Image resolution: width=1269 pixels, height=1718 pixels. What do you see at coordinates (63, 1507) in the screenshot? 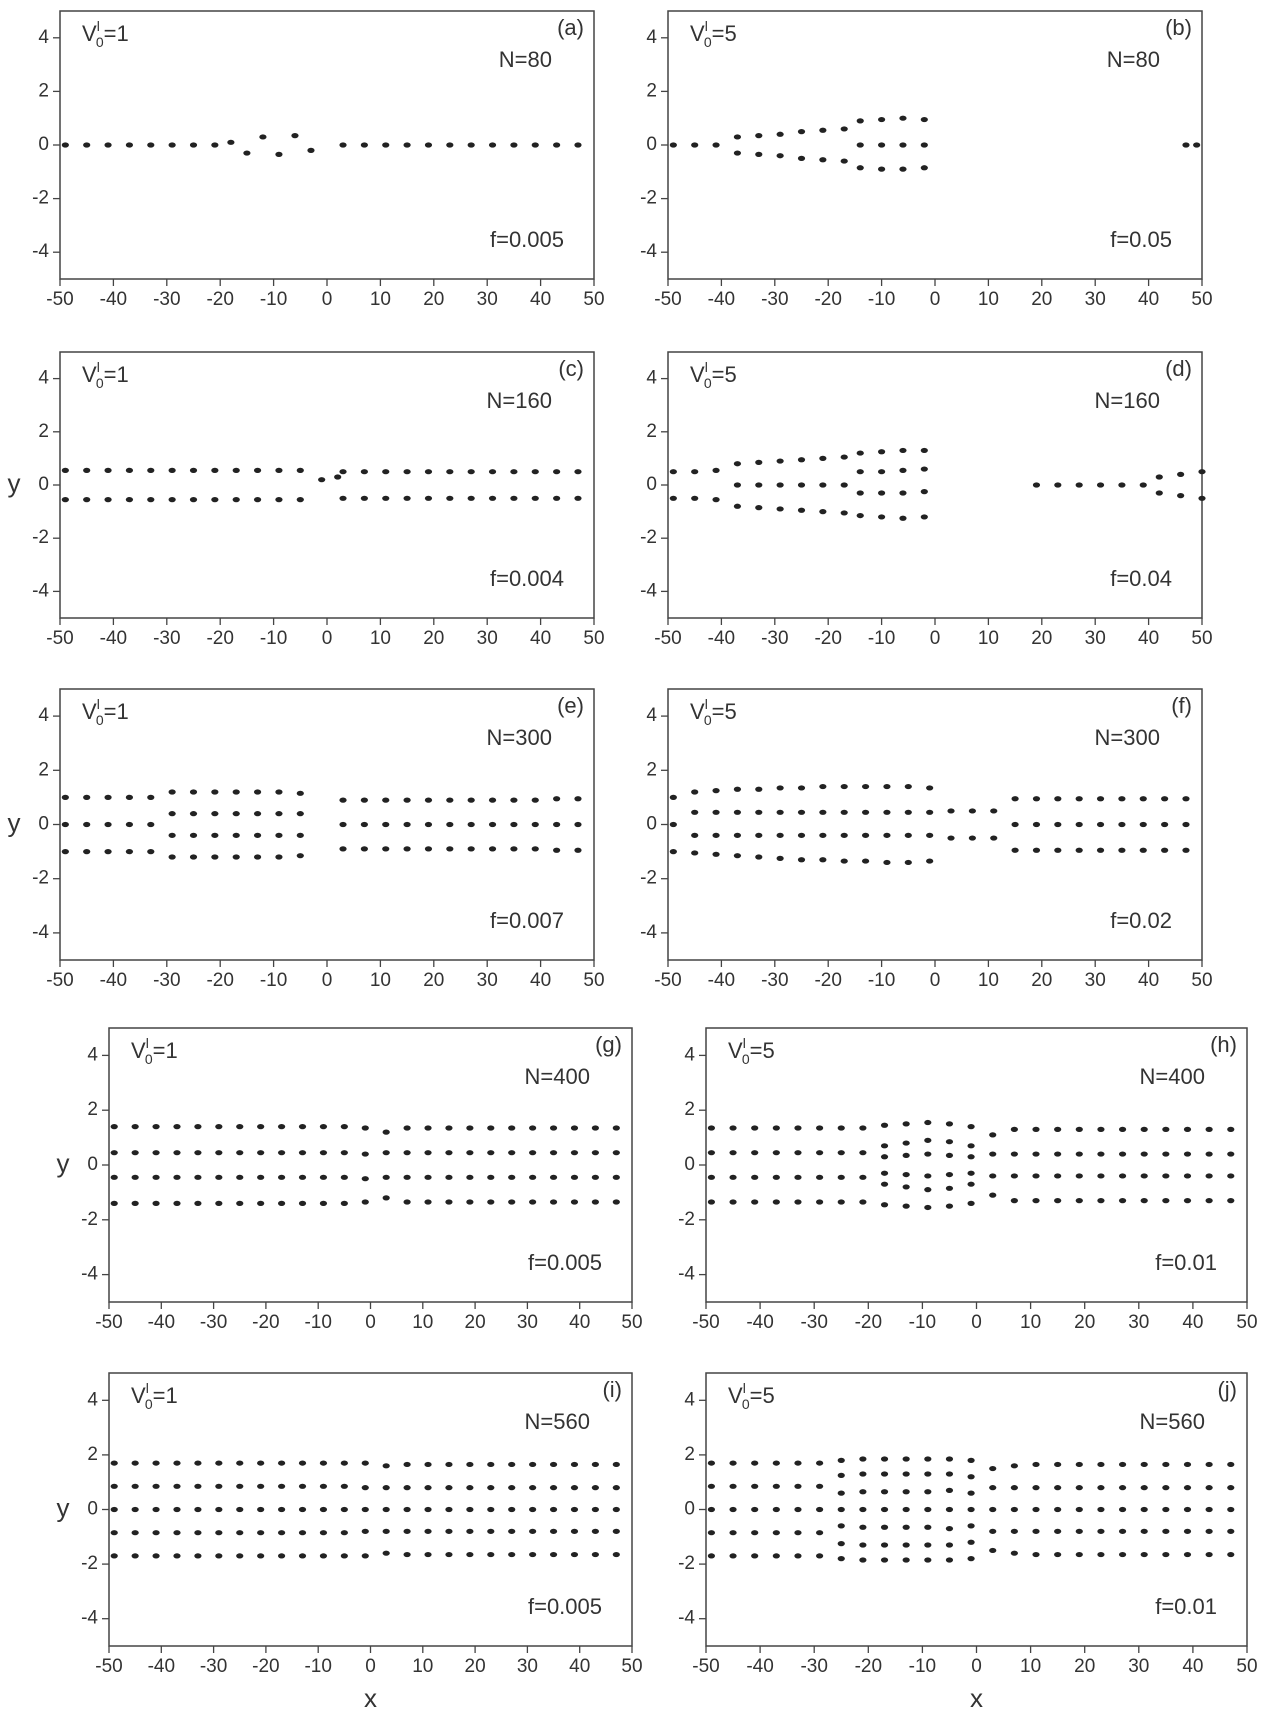
I see `y-axis-label: y` at bounding box center [63, 1507].